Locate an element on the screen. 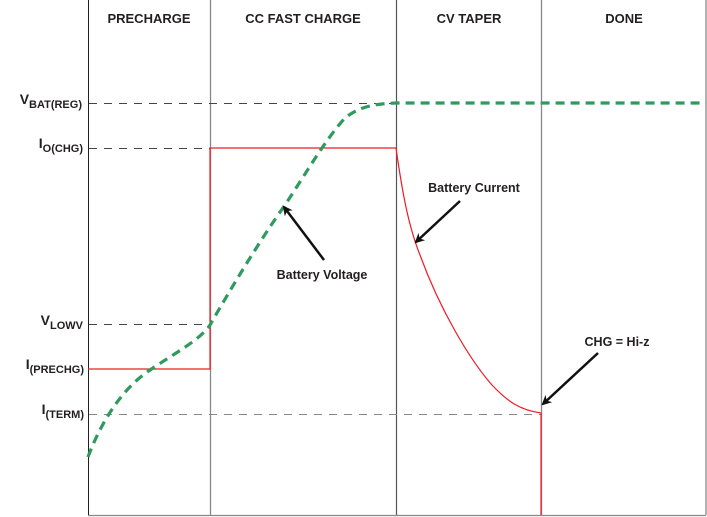 The width and height of the screenshot is (707, 517). label-vlowv: VLOWV is located at coordinates (62, 322).